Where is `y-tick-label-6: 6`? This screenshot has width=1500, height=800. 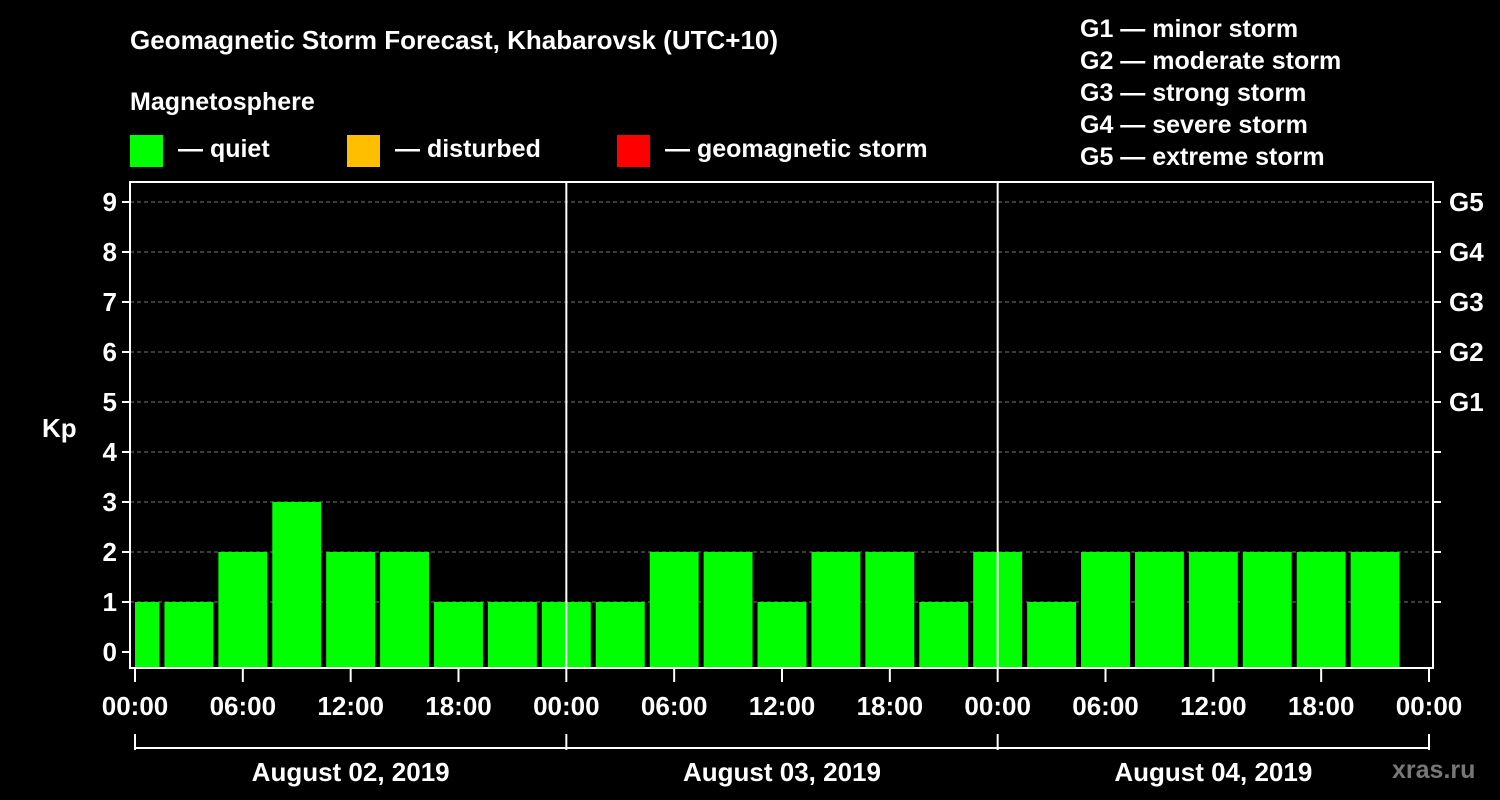 y-tick-label-6: 6 is located at coordinates (110, 352).